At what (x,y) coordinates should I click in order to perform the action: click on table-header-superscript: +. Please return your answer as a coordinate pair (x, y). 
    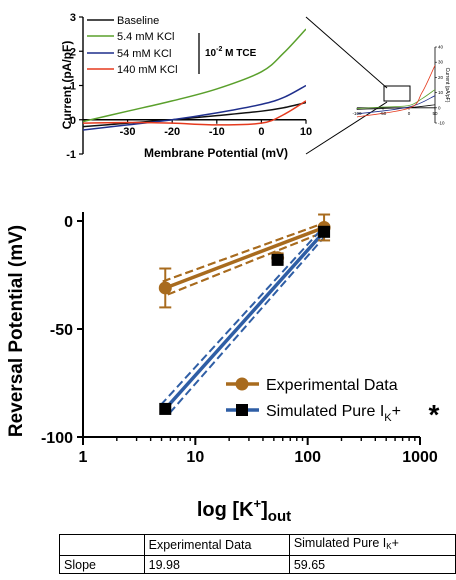
    Looking at the image, I should click on (395, 543).